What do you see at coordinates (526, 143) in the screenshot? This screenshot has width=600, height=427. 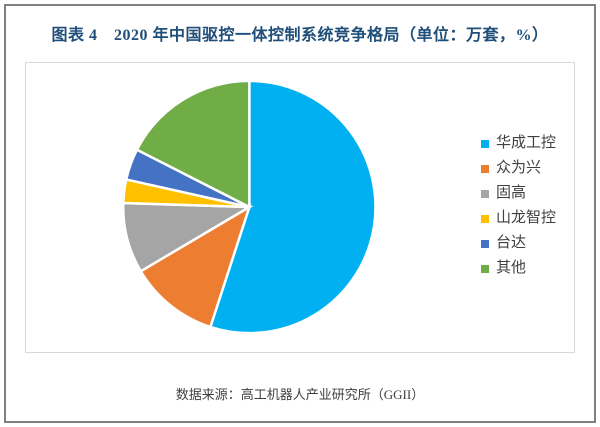 I see `legend-label: 华成工控` at bounding box center [526, 143].